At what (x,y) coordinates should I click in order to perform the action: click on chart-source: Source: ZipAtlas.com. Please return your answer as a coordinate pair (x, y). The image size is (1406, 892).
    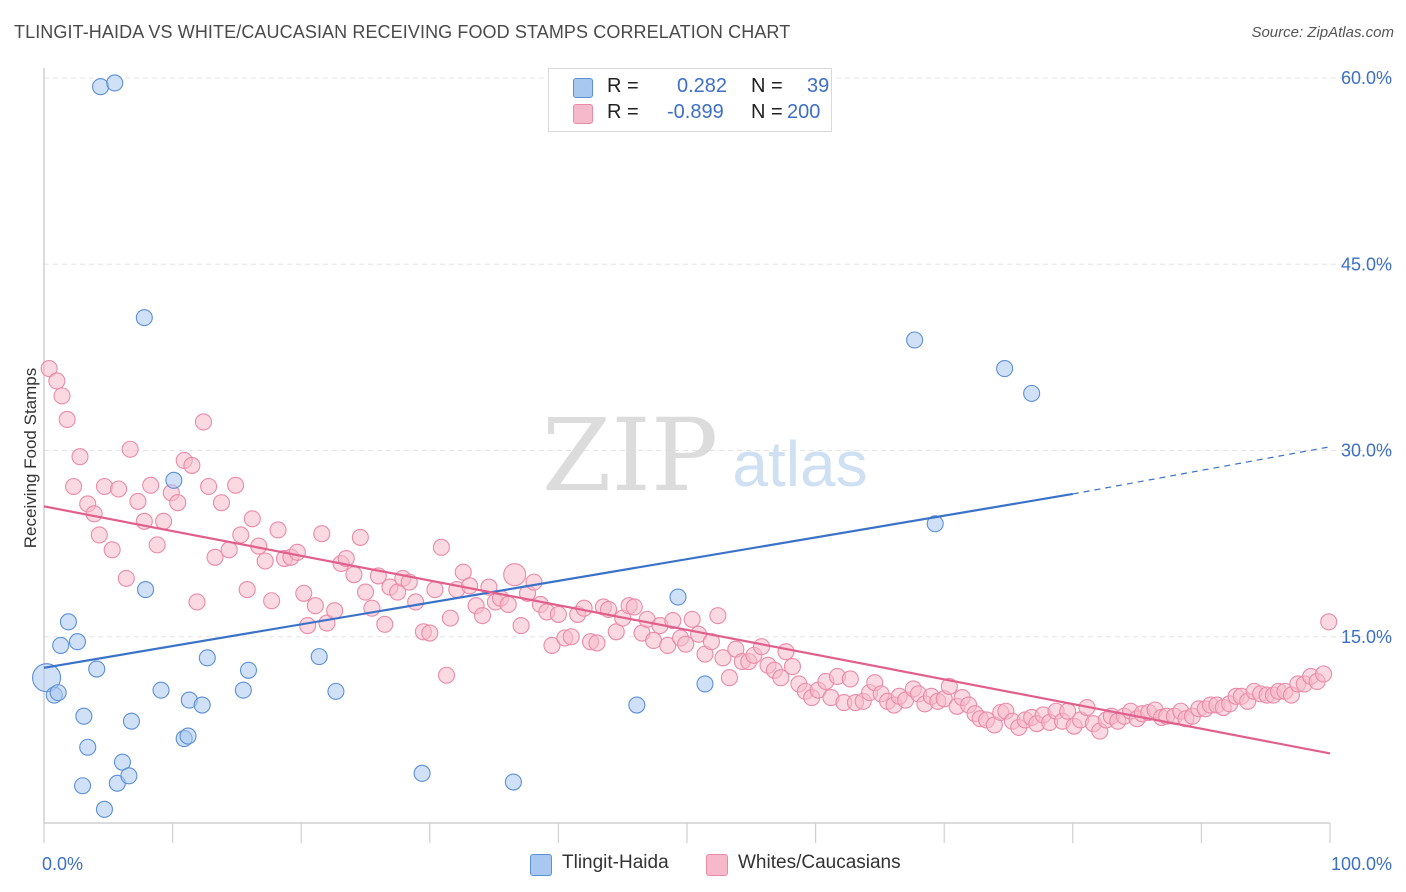
    Looking at the image, I should click on (1322, 32).